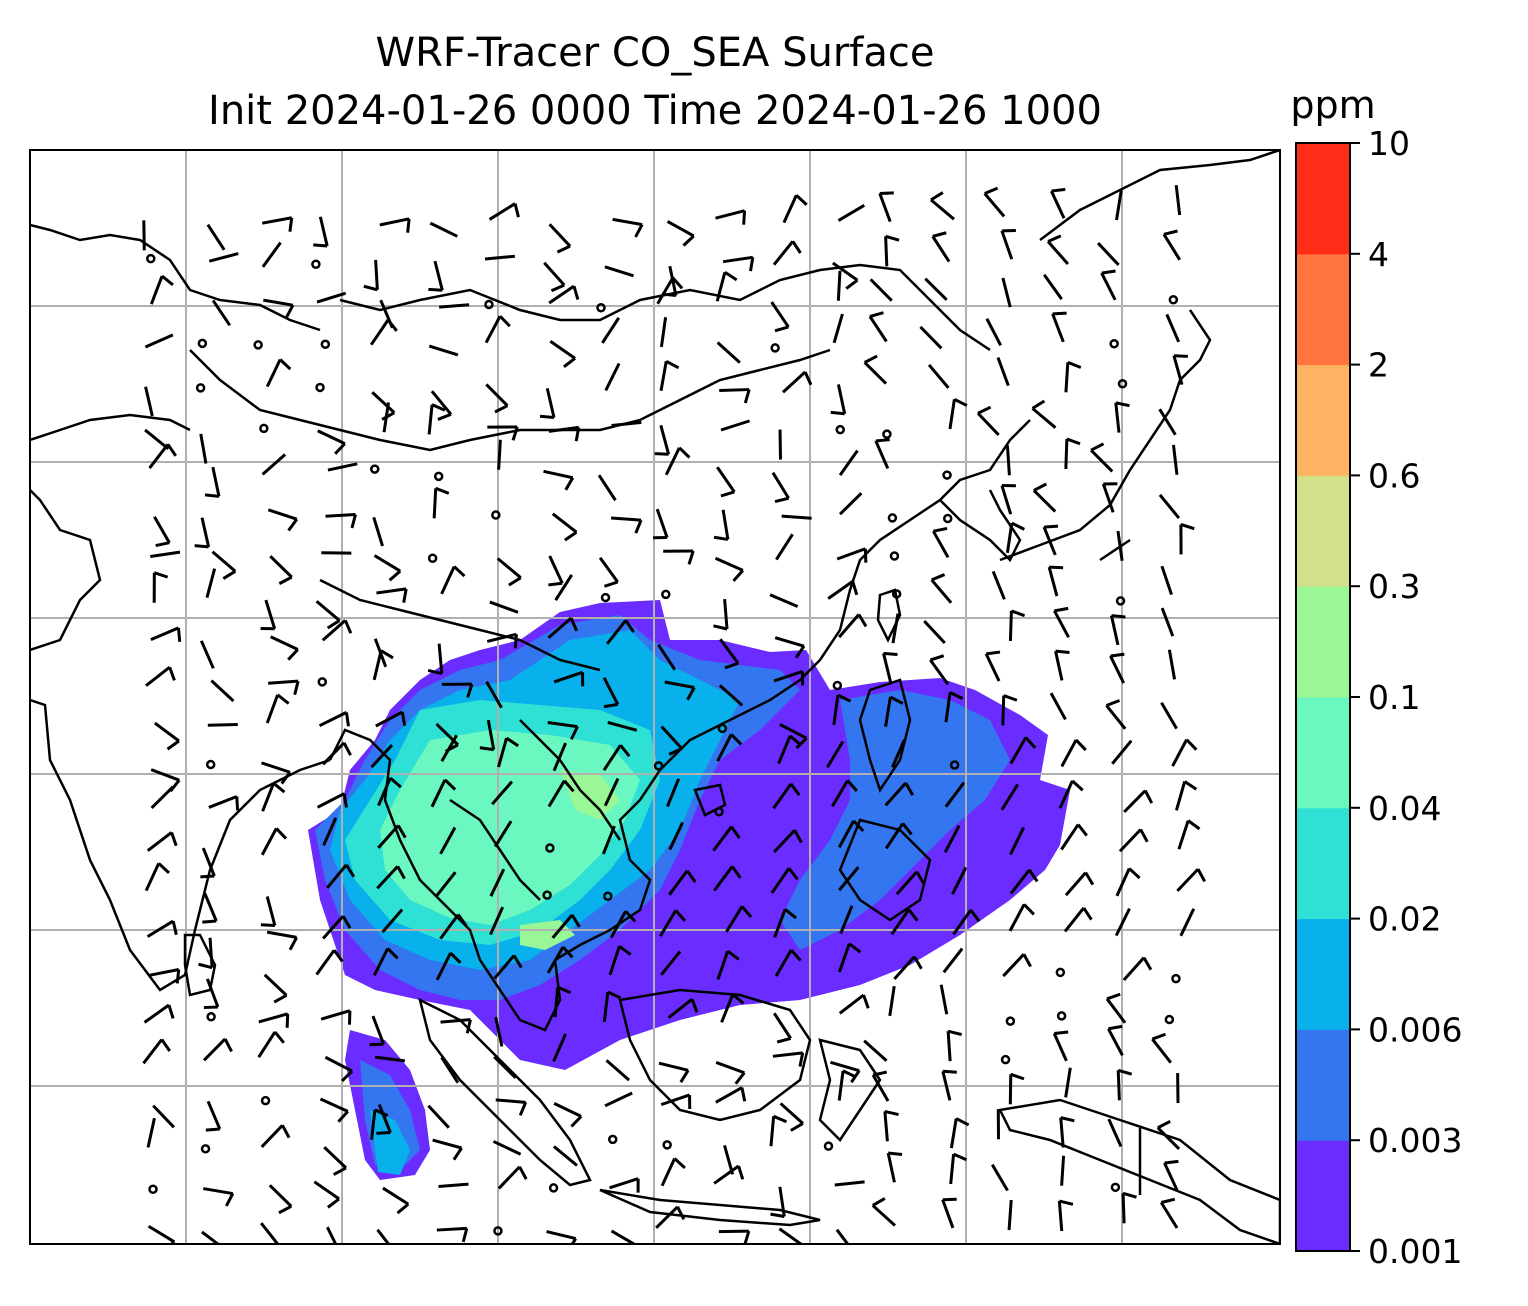 The width and height of the screenshot is (1528, 1306). Describe the element at coordinates (495, 849) in the screenshot. I see `border-thailand` at that location.